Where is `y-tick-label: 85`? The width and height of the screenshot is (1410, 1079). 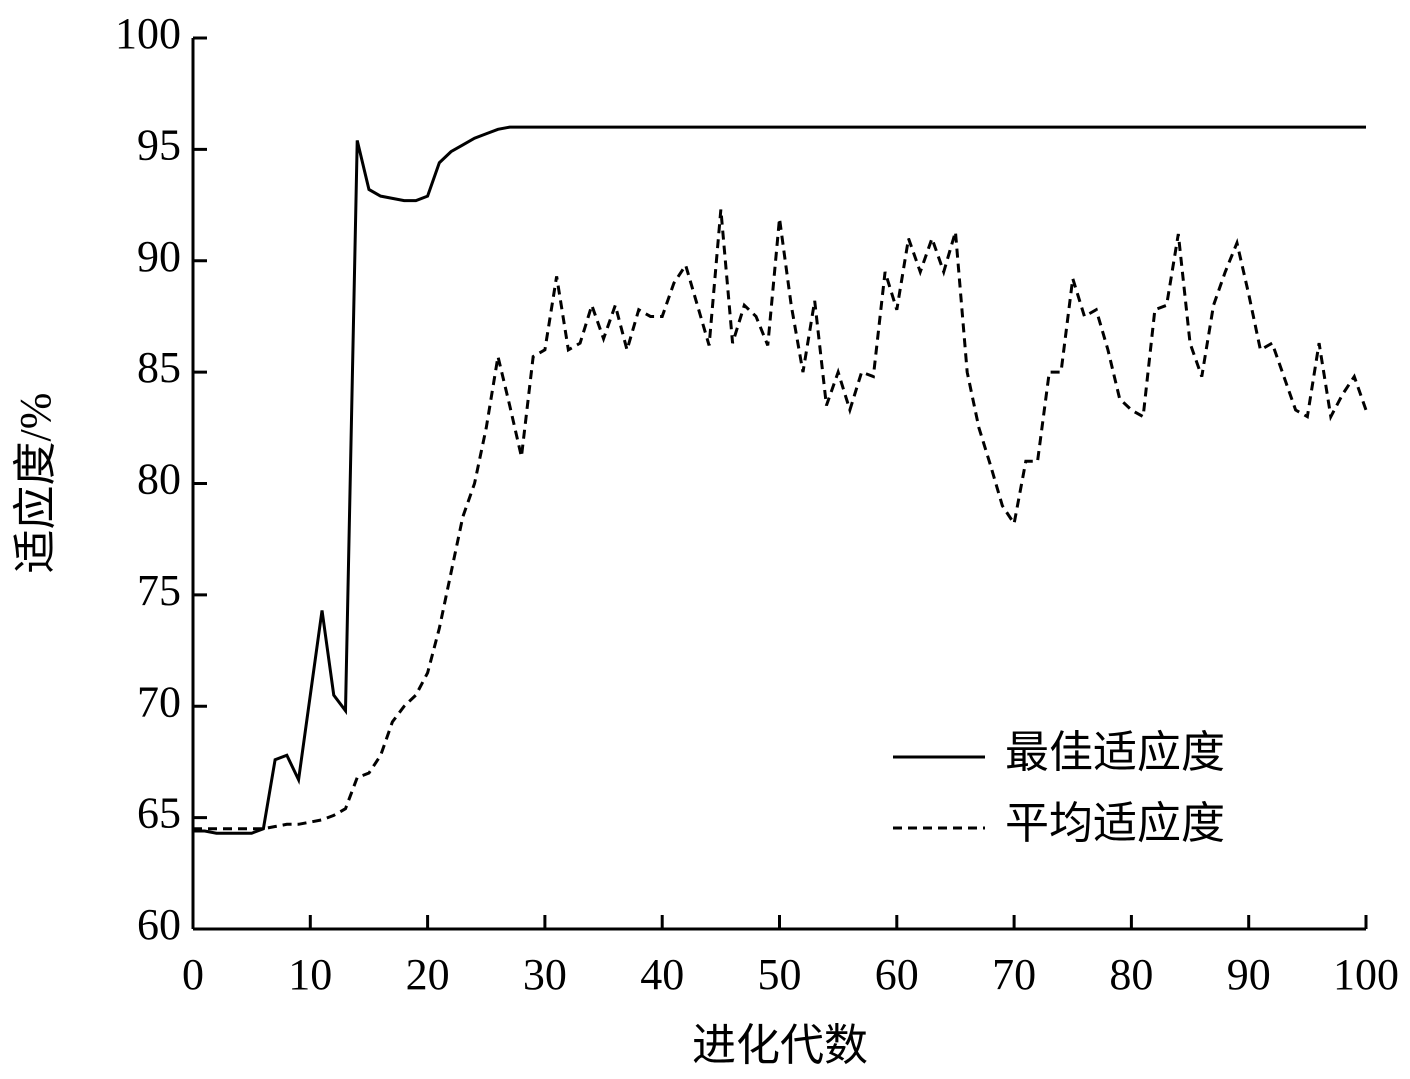
y-tick-label: 85 is located at coordinates (159, 367).